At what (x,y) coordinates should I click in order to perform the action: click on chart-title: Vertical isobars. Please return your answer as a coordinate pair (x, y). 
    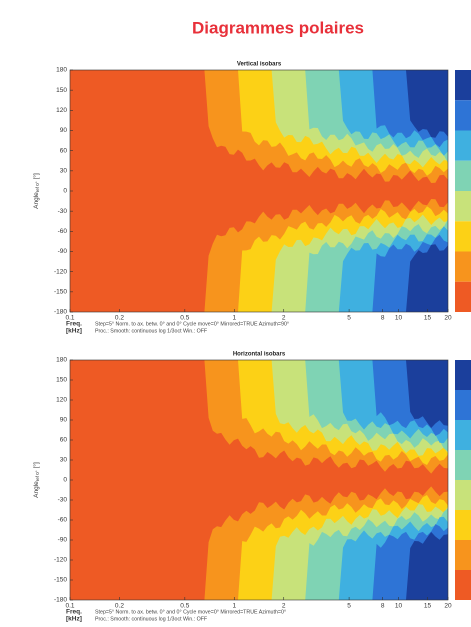
    Looking at the image, I should click on (259, 65).